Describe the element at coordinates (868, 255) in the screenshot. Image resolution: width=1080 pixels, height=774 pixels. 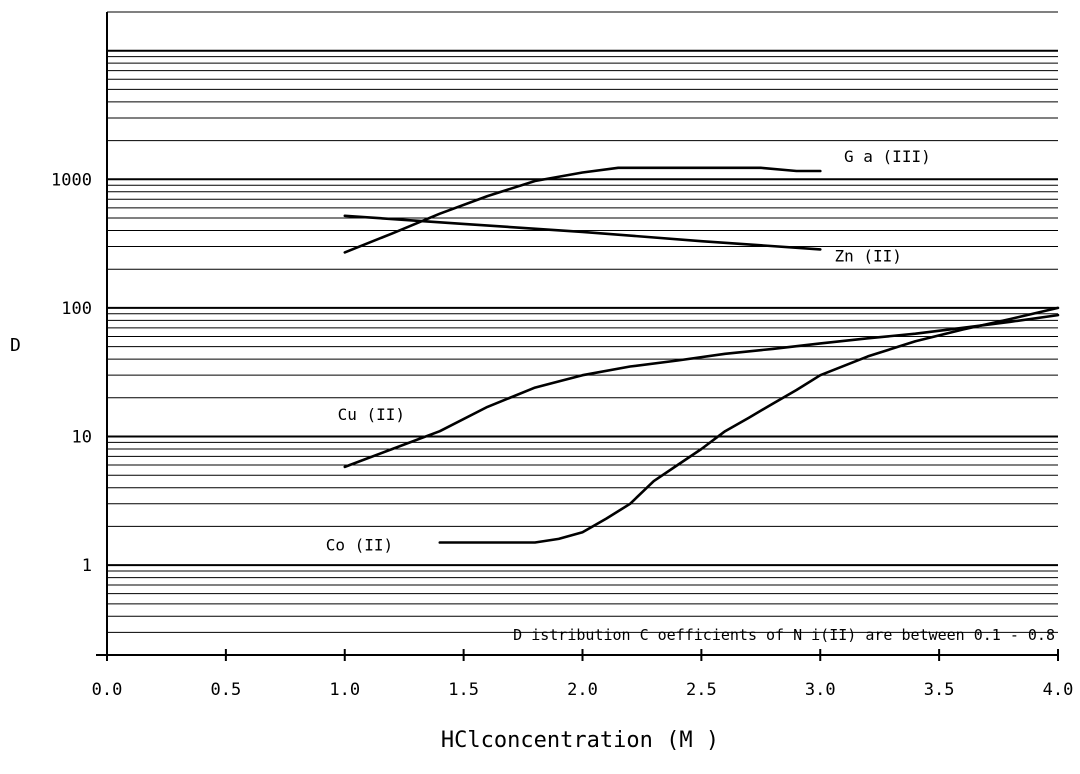
I see `series-label: Zn (II)` at that location.